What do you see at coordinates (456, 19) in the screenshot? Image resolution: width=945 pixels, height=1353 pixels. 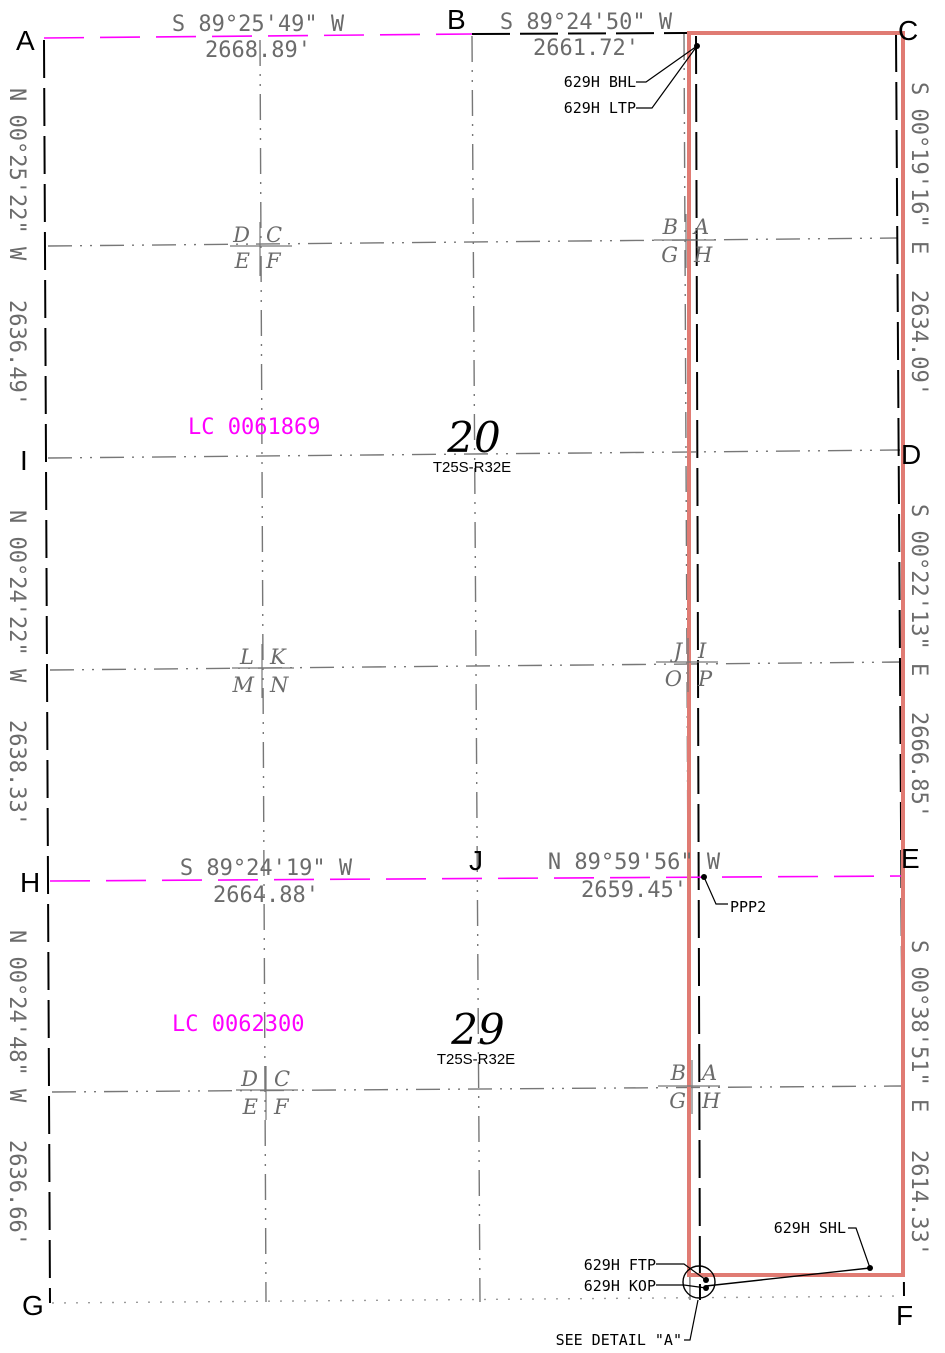 I see `corner-b: B` at bounding box center [456, 19].